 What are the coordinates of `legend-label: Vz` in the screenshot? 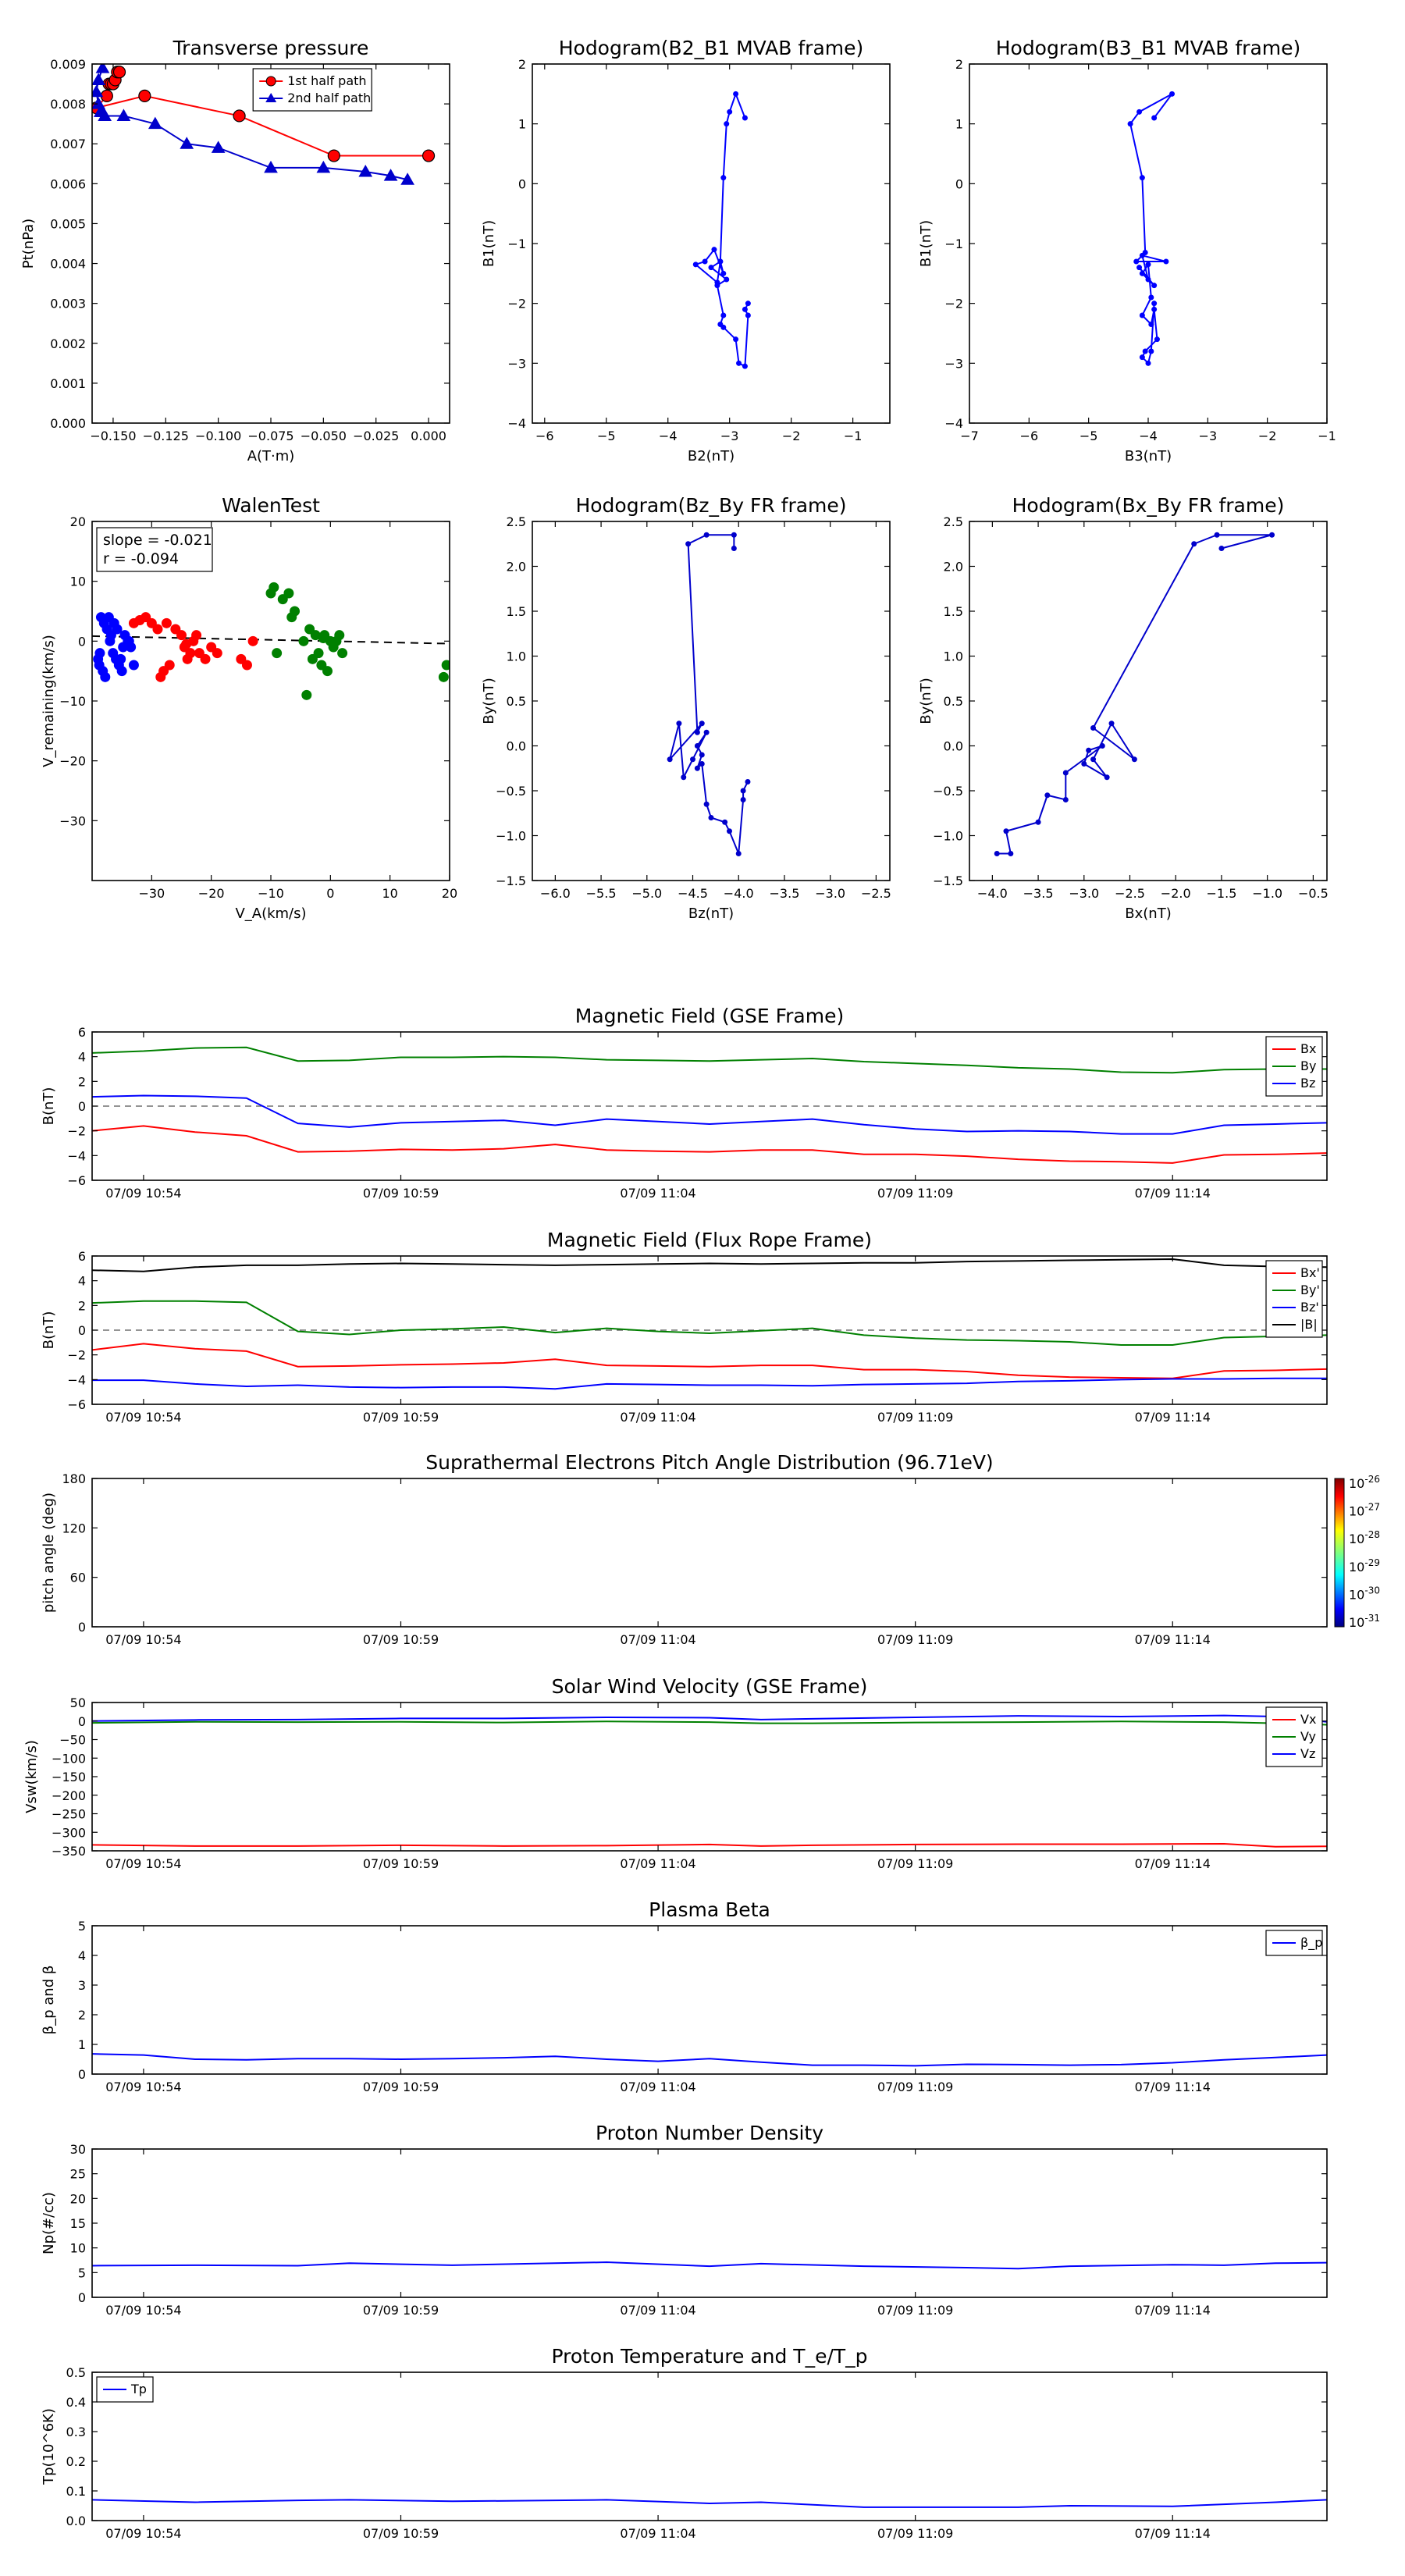 It's located at (1307, 1754).